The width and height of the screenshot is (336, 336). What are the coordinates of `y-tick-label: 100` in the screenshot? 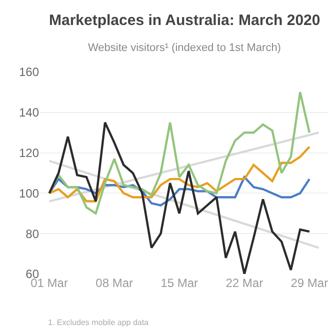 It's located at (29, 193).